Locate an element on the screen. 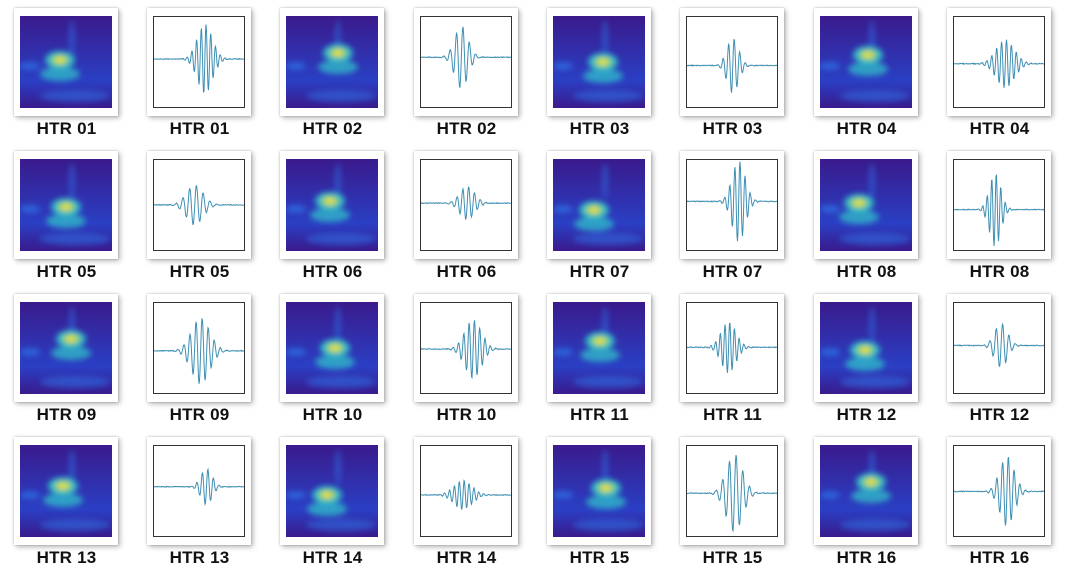  waveform-panel: HTR 09 is located at coordinates (199, 357).